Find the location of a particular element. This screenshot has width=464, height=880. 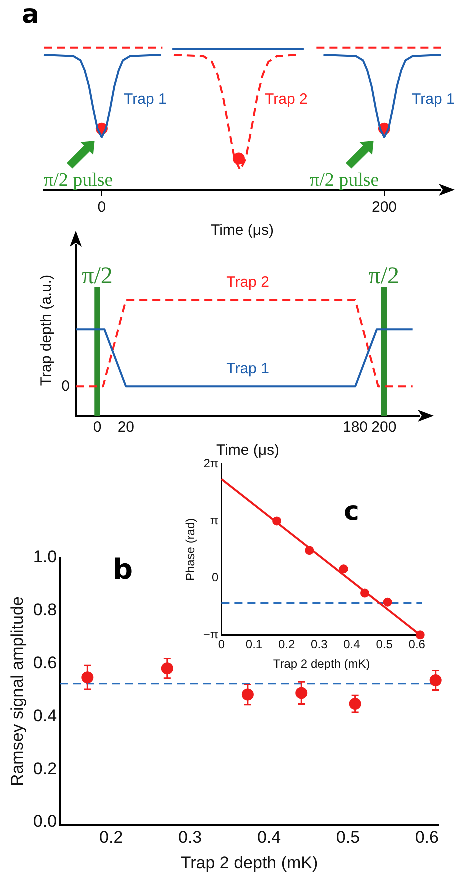

y-tick-label: −π is located at coordinates (211, 635).